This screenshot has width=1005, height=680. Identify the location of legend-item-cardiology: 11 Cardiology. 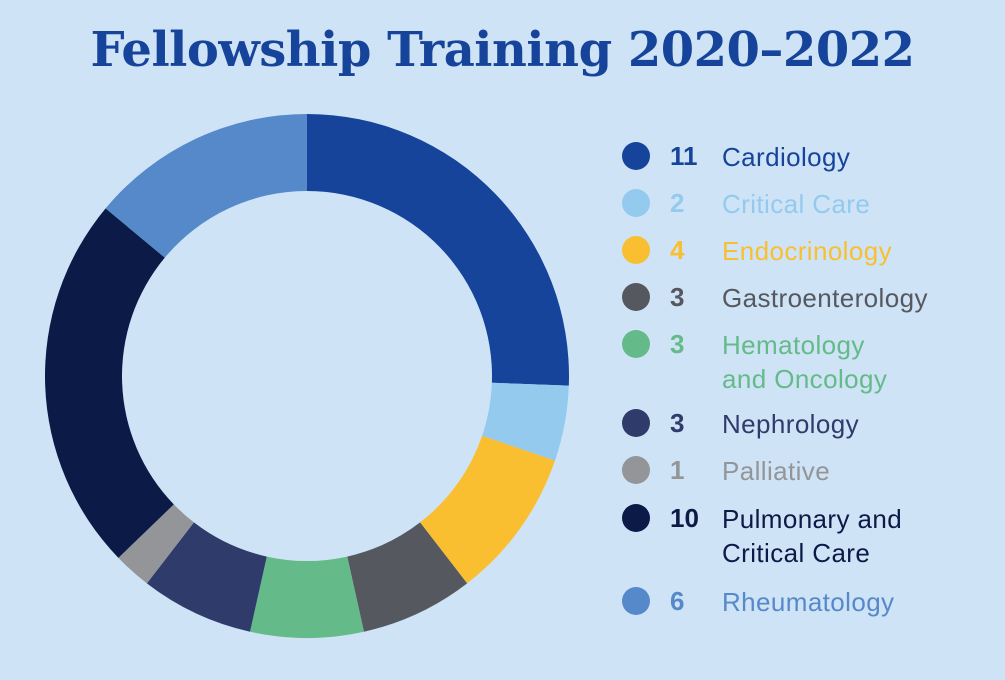
(807, 155).